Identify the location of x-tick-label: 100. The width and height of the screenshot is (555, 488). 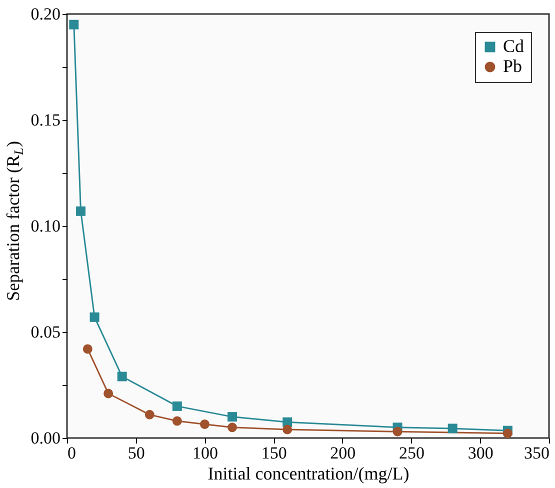
(205, 453).